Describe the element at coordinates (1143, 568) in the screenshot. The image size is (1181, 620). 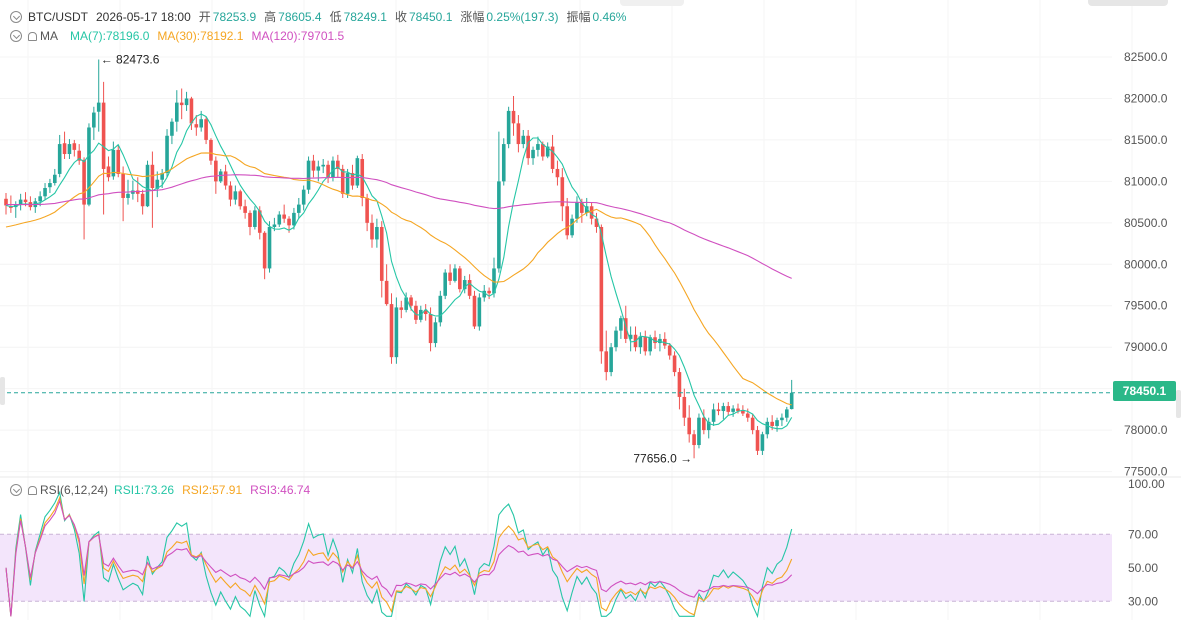
I see `rsi-tick-label: 50.00` at that location.